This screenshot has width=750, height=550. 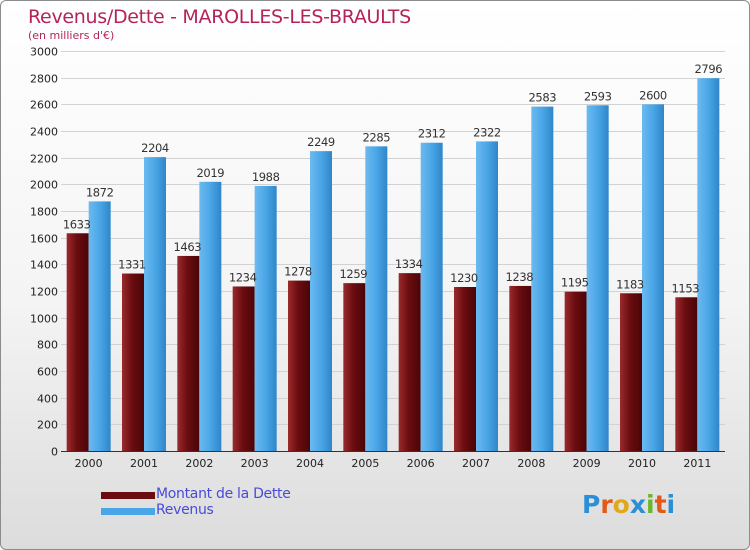 I want to click on x-tick-label: 2010, so click(x=642, y=463).